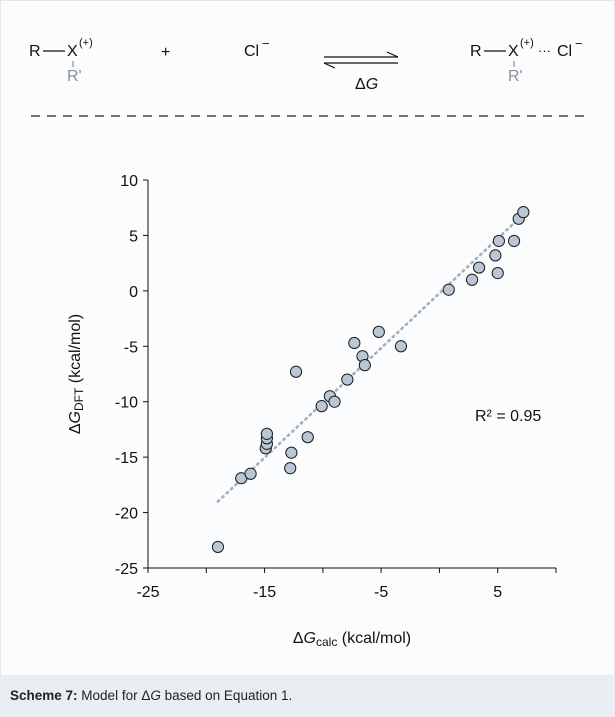 Image resolution: width=615 pixels, height=717 pixels. I want to click on reactant-x: X, so click(72, 51).